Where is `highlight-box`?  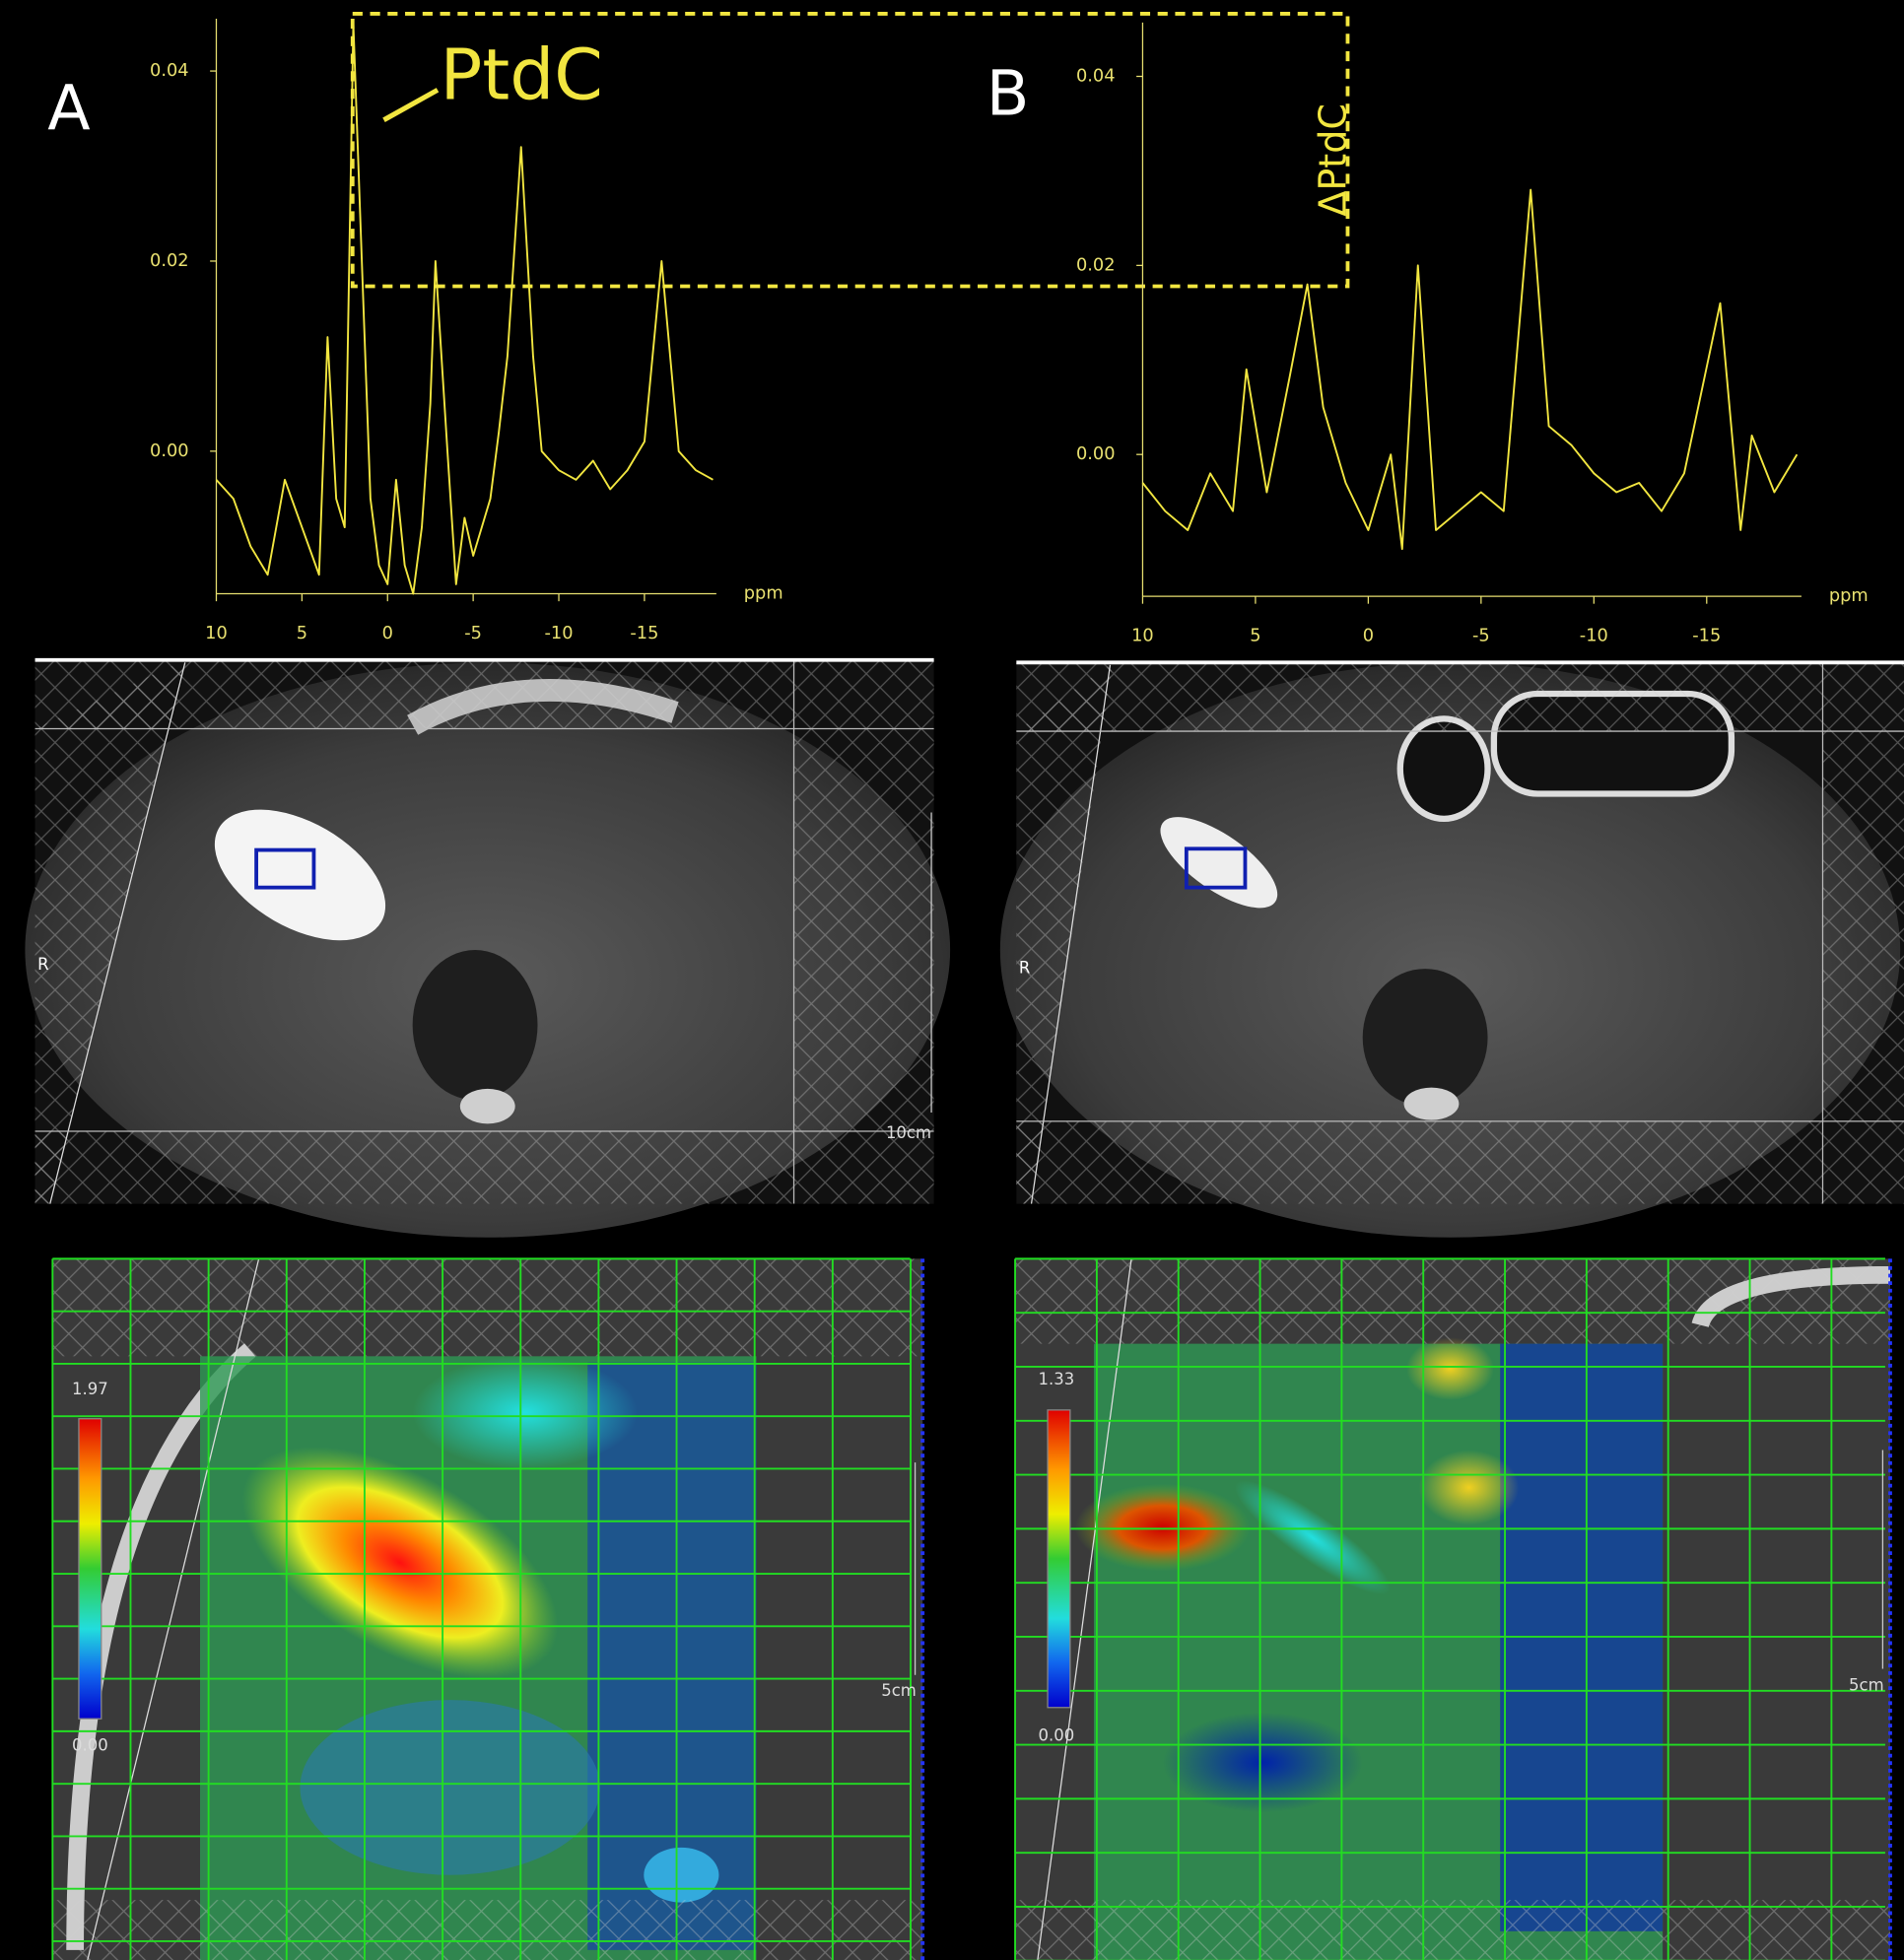
highlight-box is located at coordinates (850, 150).